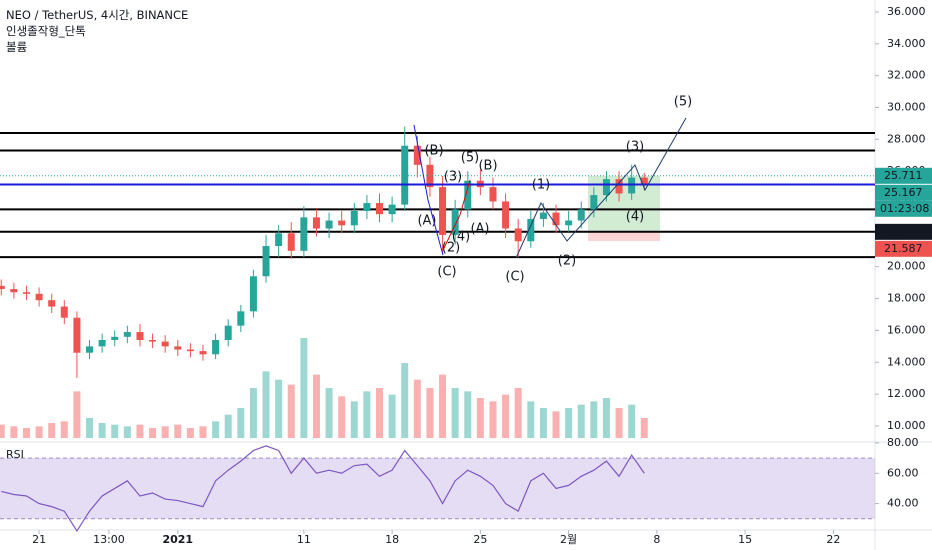 The image size is (932, 550). Describe the element at coordinates (903, 192) in the screenshot. I see `price-label: 25.167` at that location.